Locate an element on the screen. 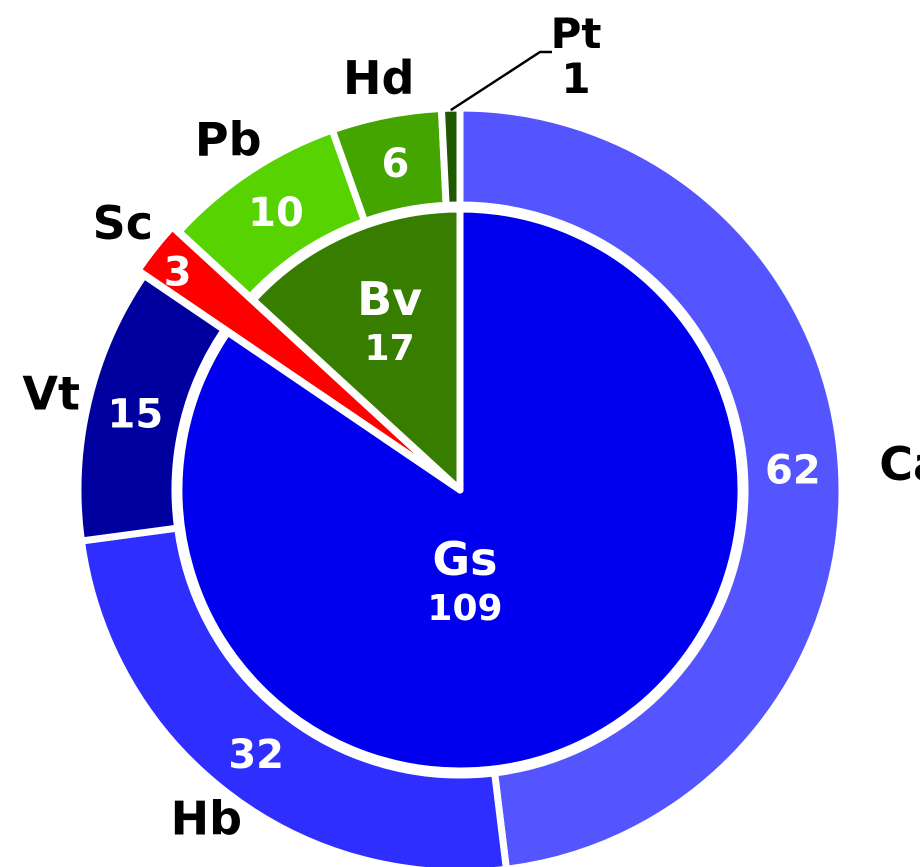 This screenshot has height=867, width=920. outer-label-hb: Hb is located at coordinates (206, 818).